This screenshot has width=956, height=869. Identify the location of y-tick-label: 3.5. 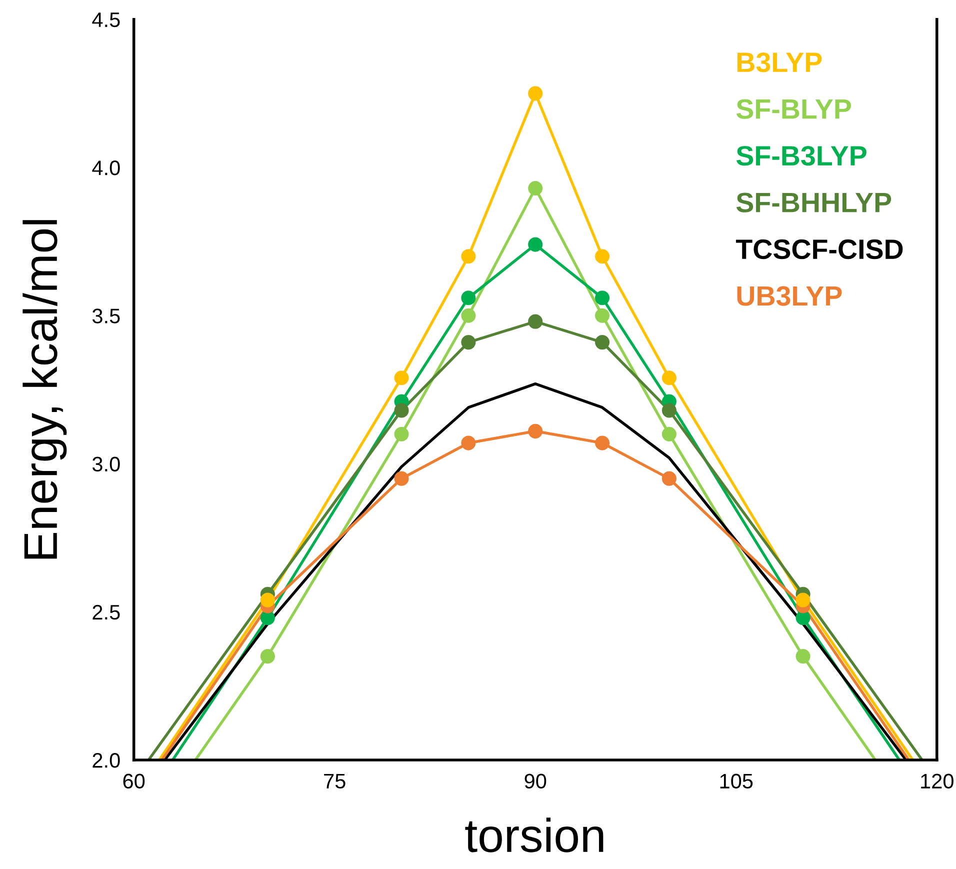
(106, 316).